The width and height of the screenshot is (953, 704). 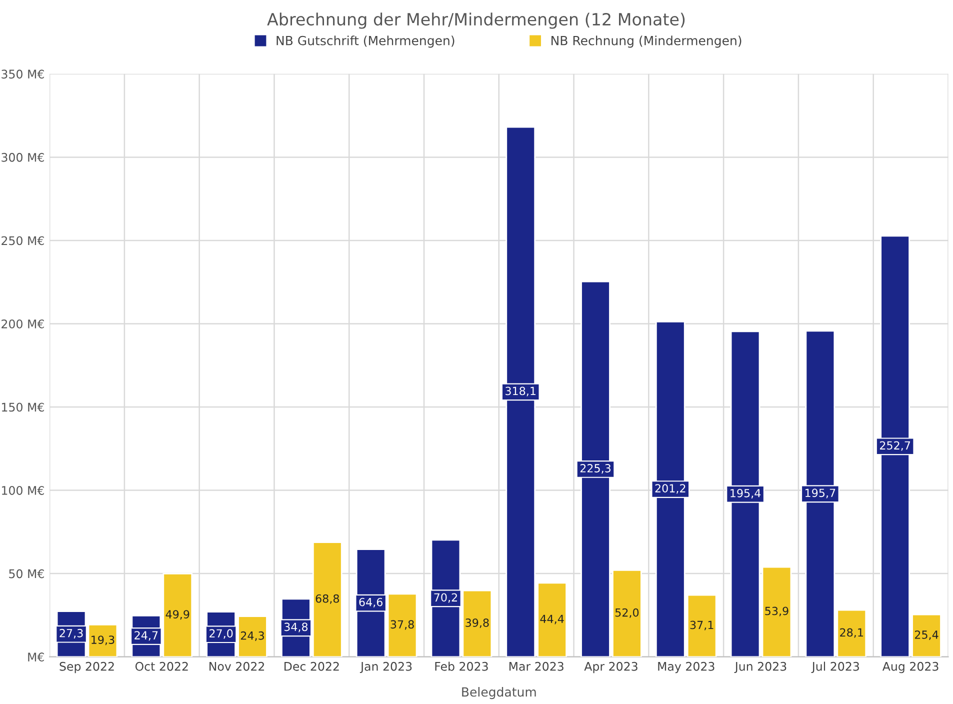 What do you see at coordinates (87, 668) in the screenshot?
I see `x-tick-label: Sep 2022` at bounding box center [87, 668].